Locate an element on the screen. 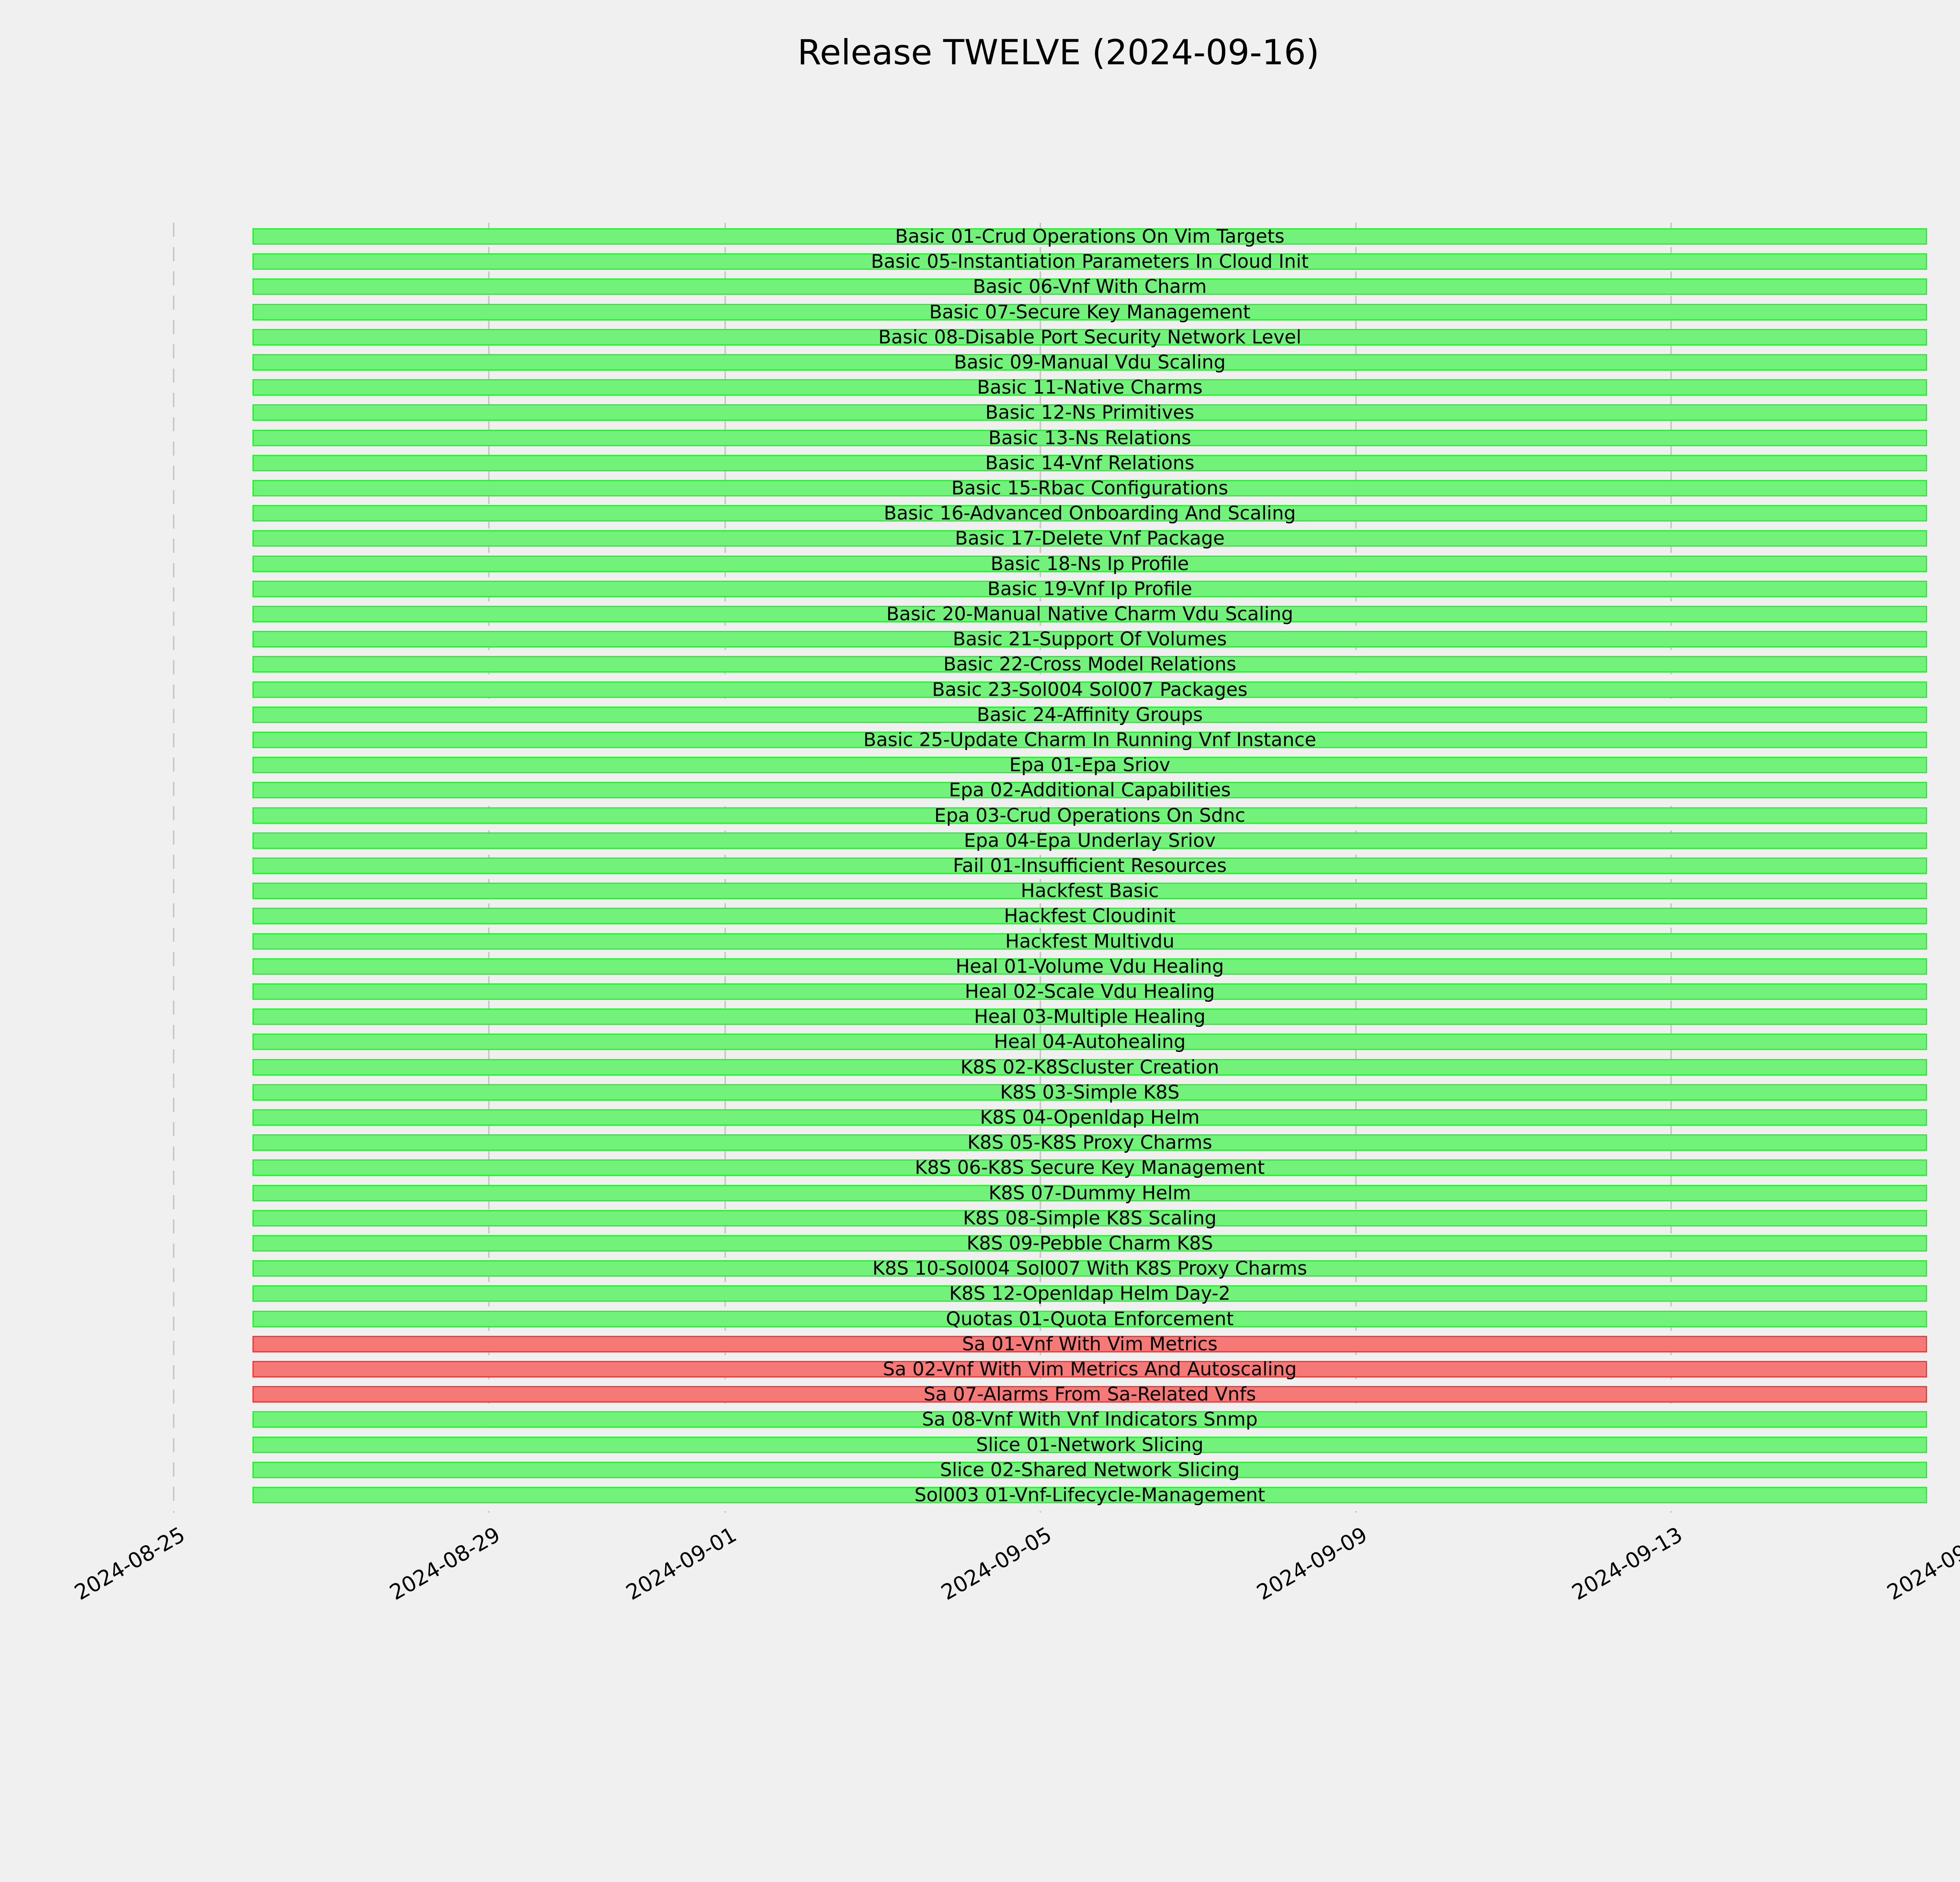 The image size is (1960, 1882). bar-label: K8S 07-Dummy Helm is located at coordinates (1089, 1193).